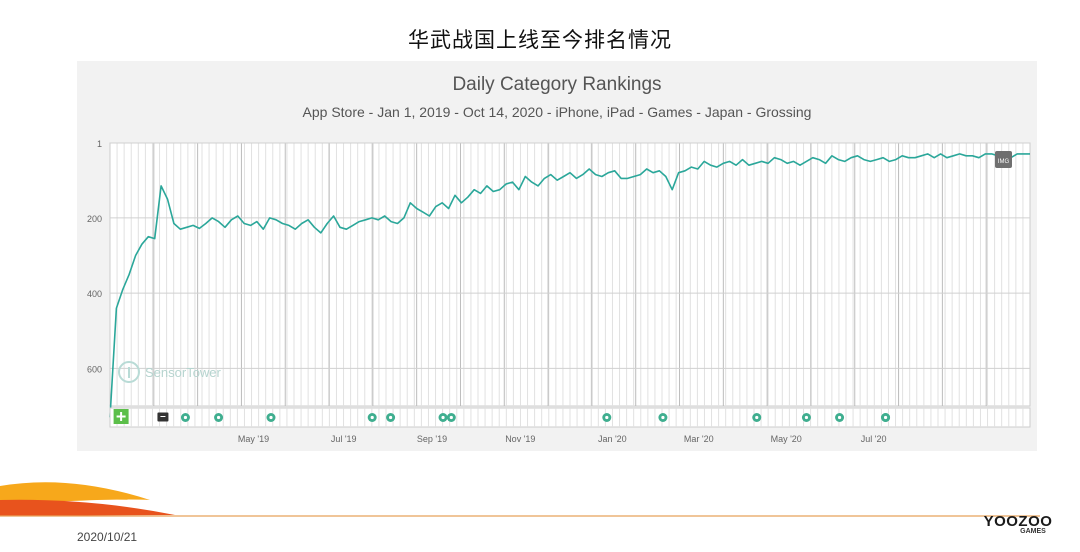  What do you see at coordinates (129, 372) in the screenshot?
I see `sensortower-logo-icon` at bounding box center [129, 372].